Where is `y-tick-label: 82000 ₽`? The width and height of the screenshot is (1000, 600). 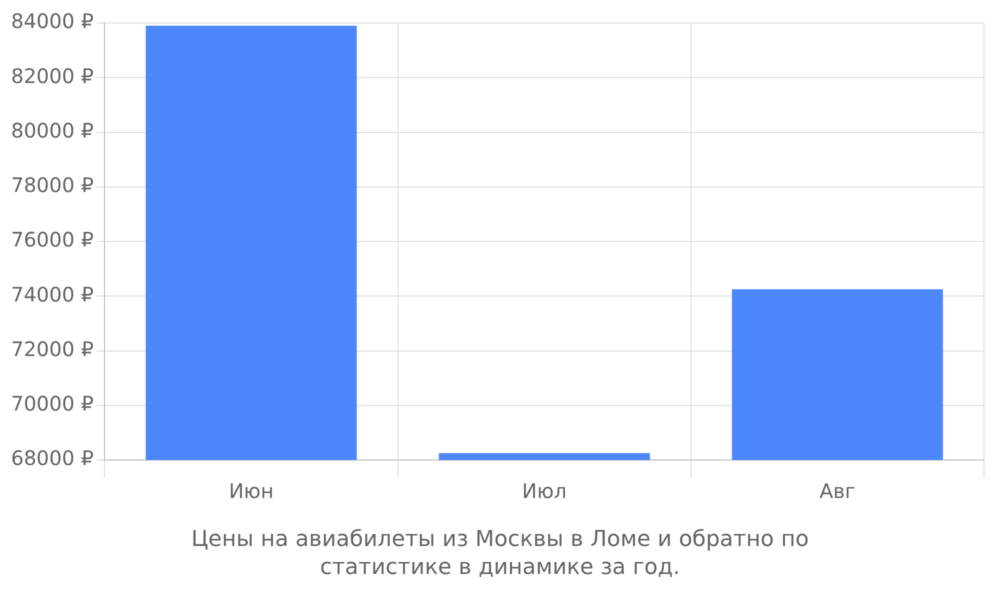 y-tick-label: 82000 ₽ is located at coordinates (52, 76).